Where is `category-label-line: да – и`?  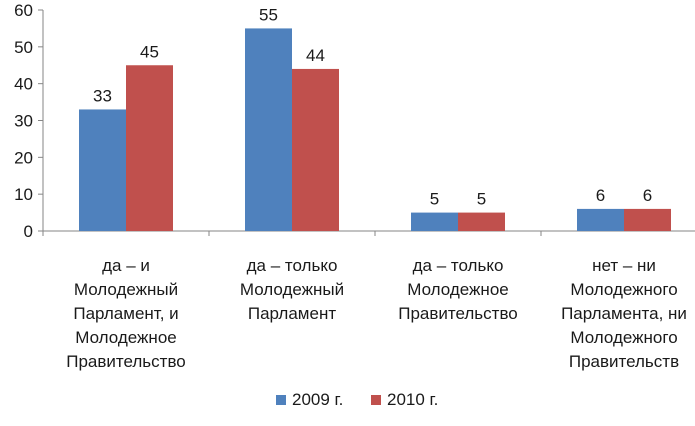 category-label-line: да – и is located at coordinates (126, 265).